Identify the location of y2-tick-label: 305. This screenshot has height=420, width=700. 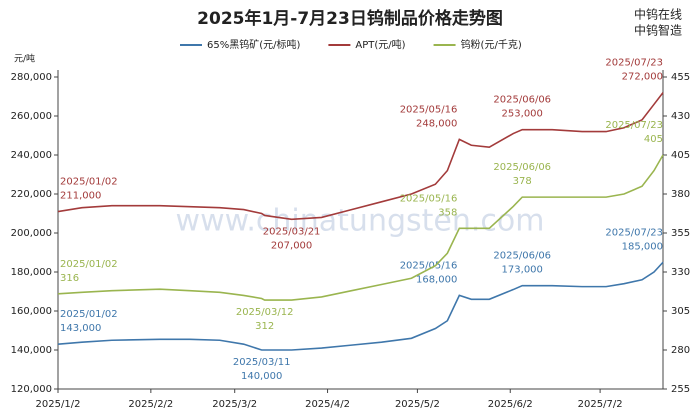
(680, 311).